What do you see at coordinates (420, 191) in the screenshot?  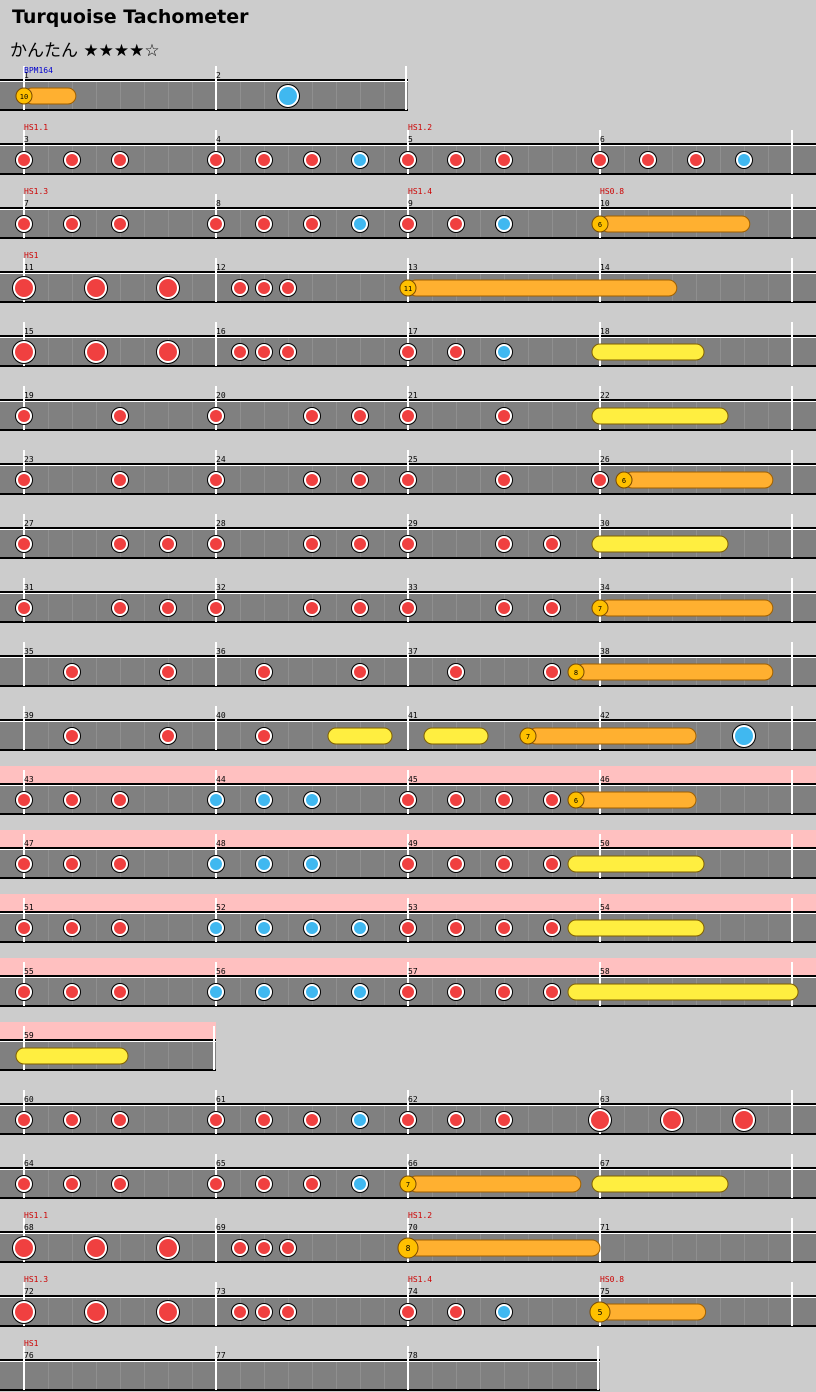 I see `speed-change-label: HS1.4` at bounding box center [420, 191].